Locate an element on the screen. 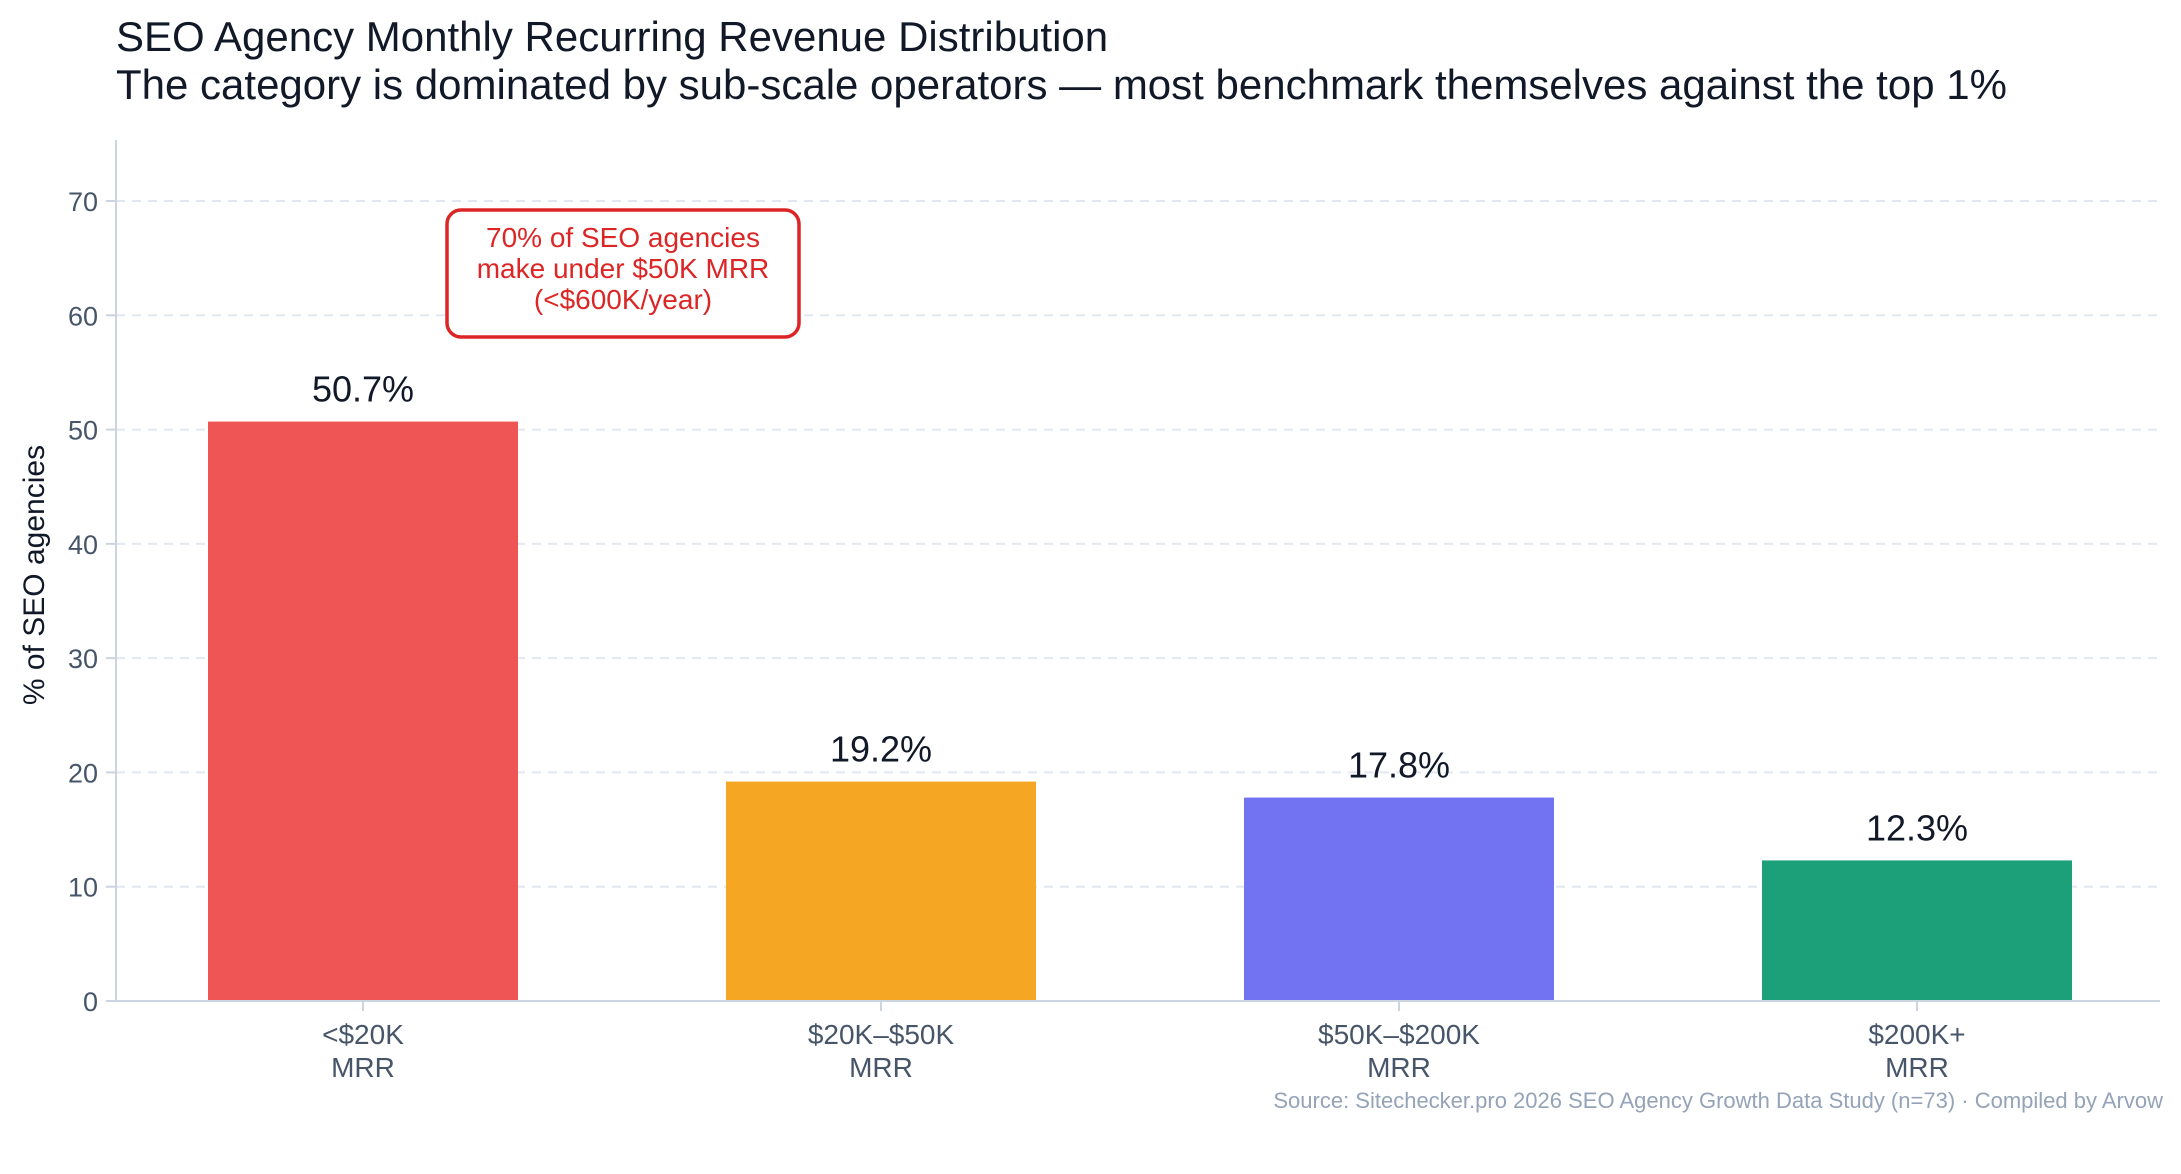 This screenshot has height=1174, width=2181. y-axis-label: % of SEO agencies is located at coordinates (34, 575).